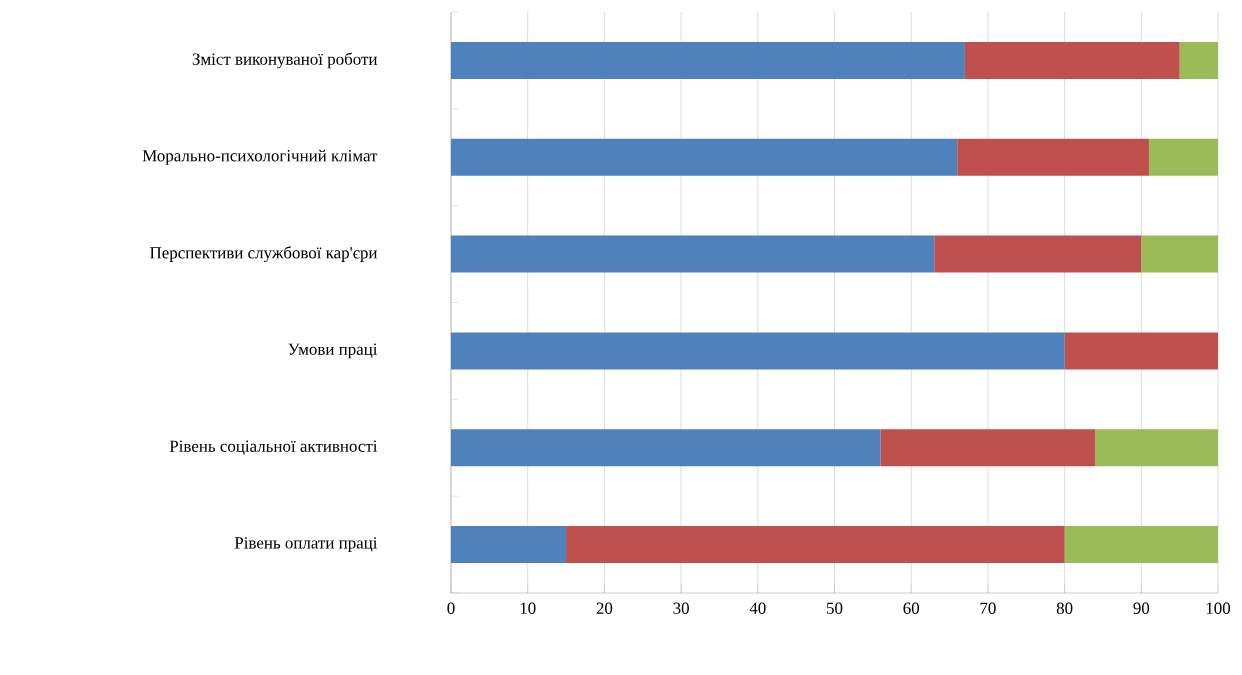  What do you see at coordinates (333, 351) in the screenshot?
I see `y-tick-label: Умови праці` at bounding box center [333, 351].